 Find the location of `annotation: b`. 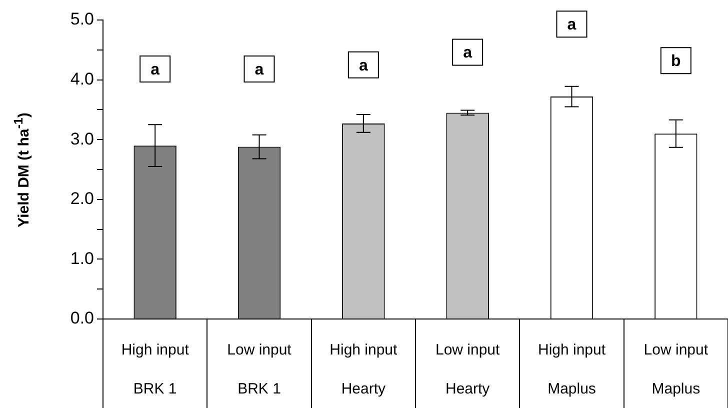

annotation: b is located at coordinates (676, 61).